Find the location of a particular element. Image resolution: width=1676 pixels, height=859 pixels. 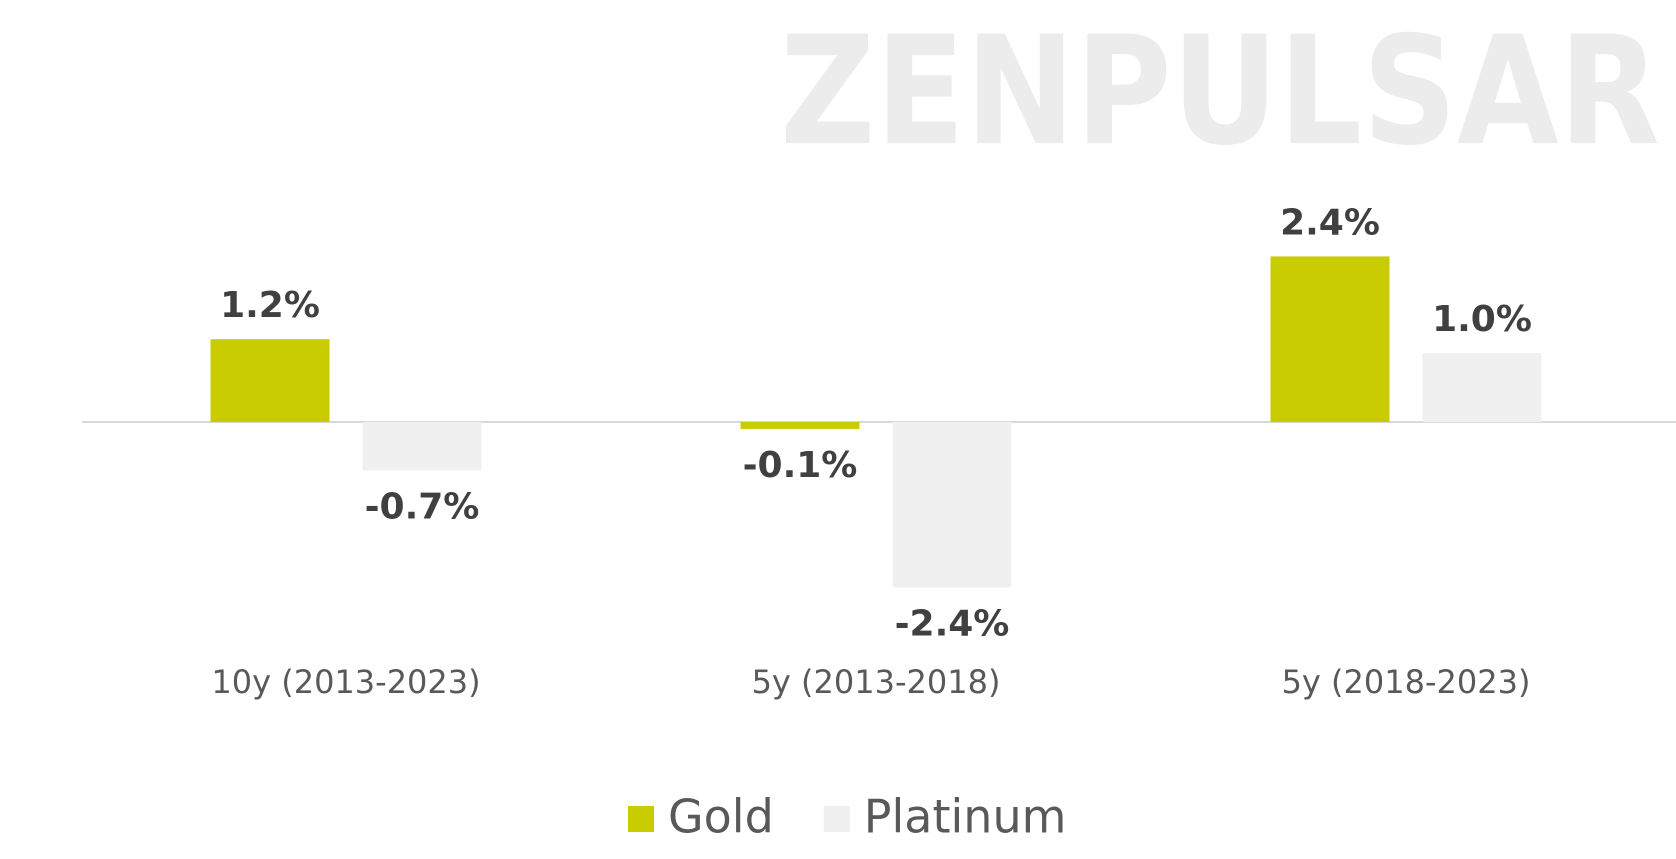

watermark: ZENPULSAR is located at coordinates (1220, 92).